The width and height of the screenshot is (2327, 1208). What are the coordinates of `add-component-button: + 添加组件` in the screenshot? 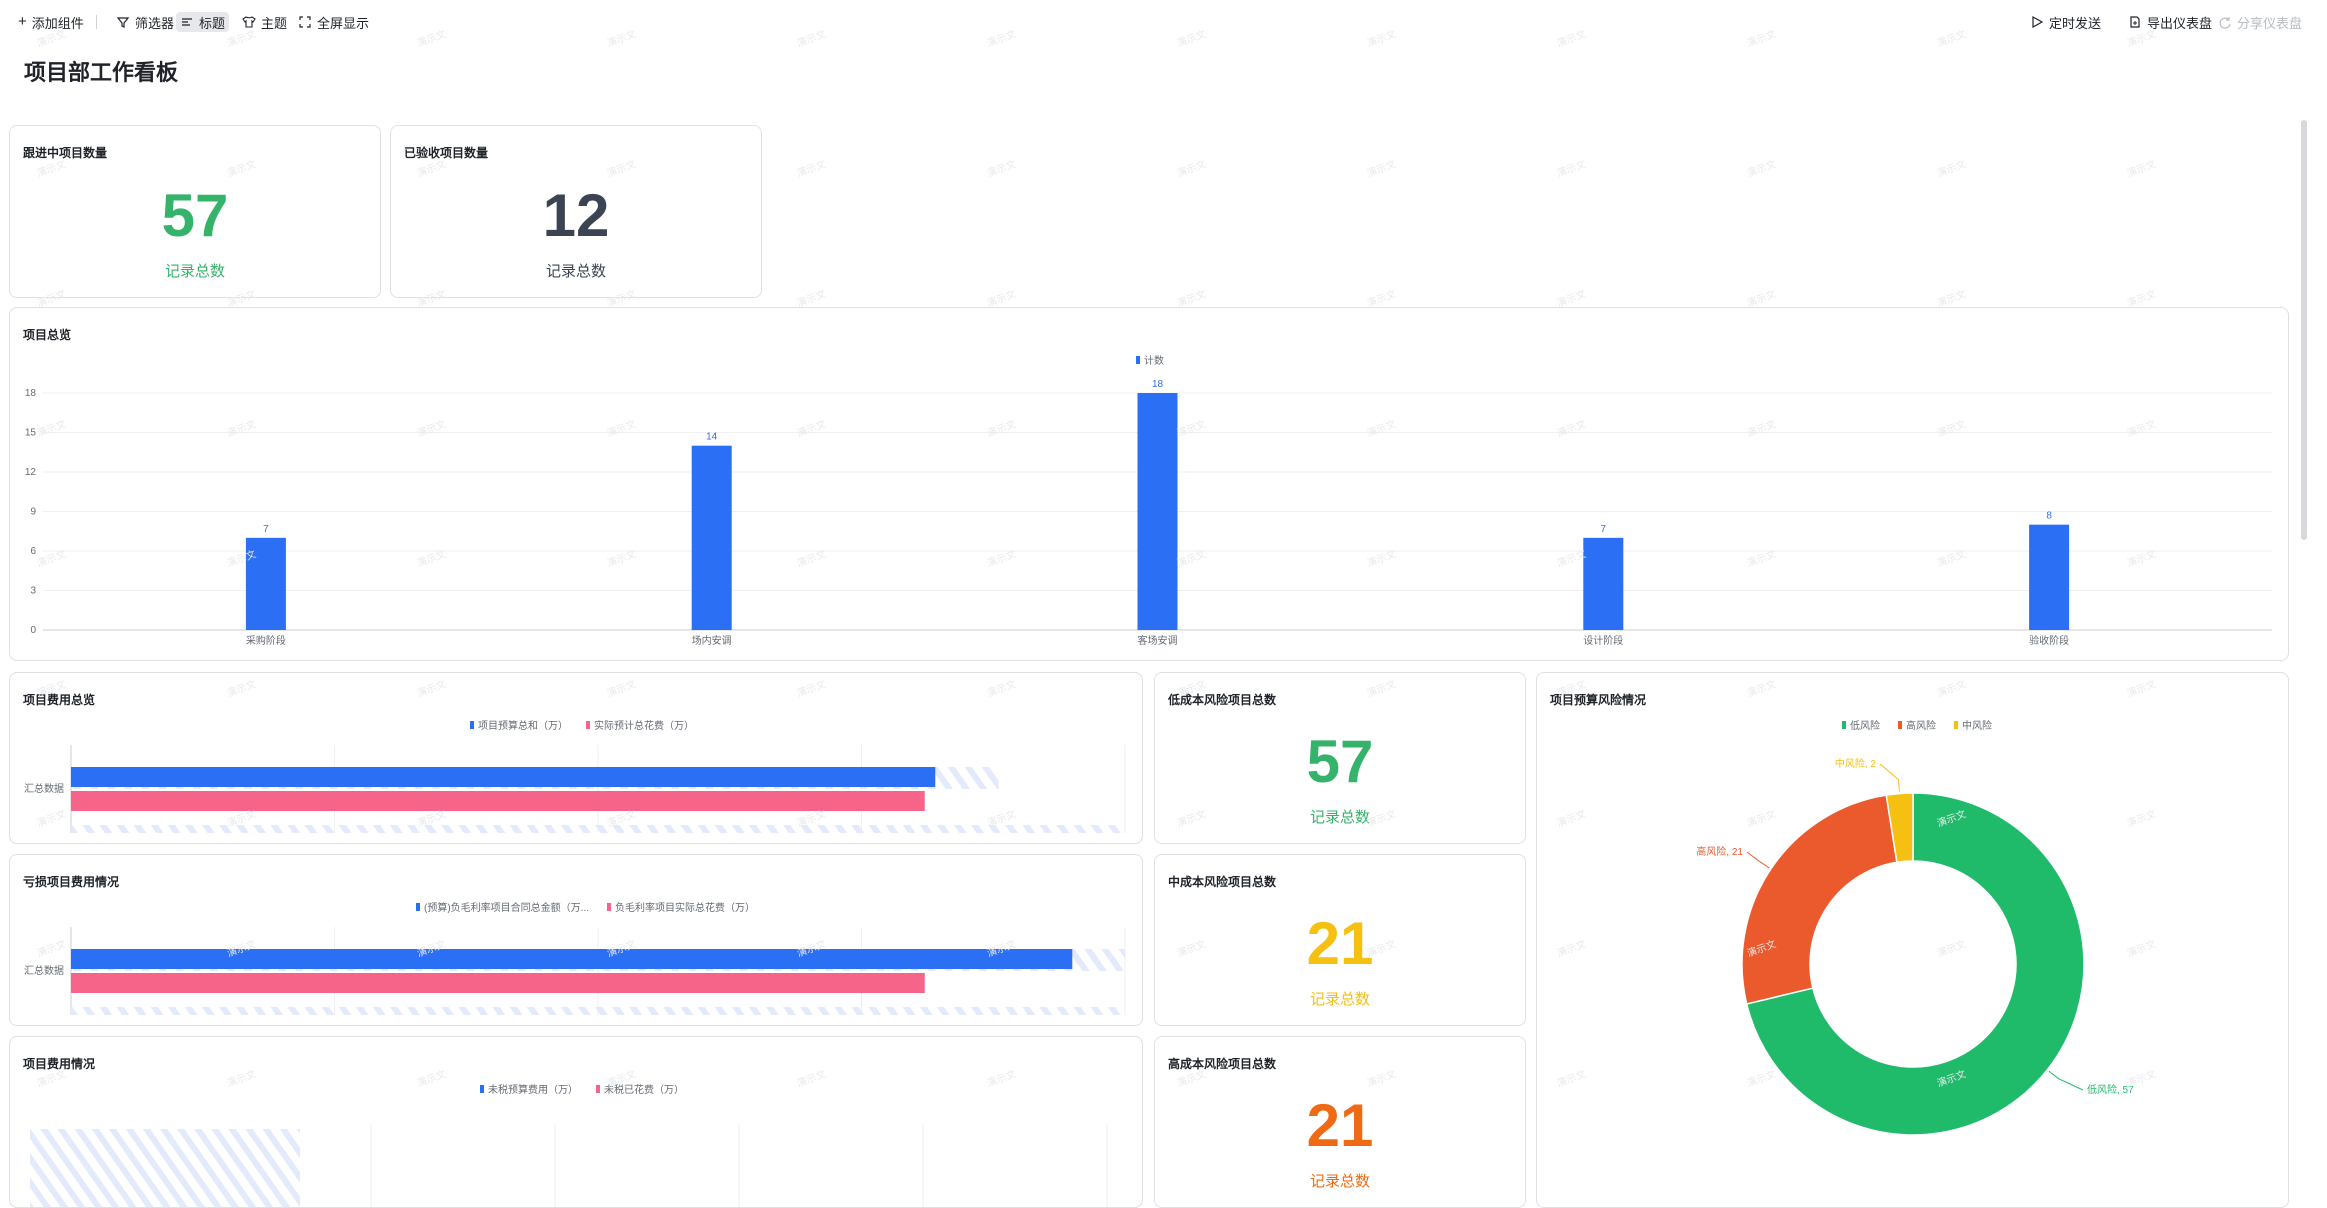 It's located at (51, 22).